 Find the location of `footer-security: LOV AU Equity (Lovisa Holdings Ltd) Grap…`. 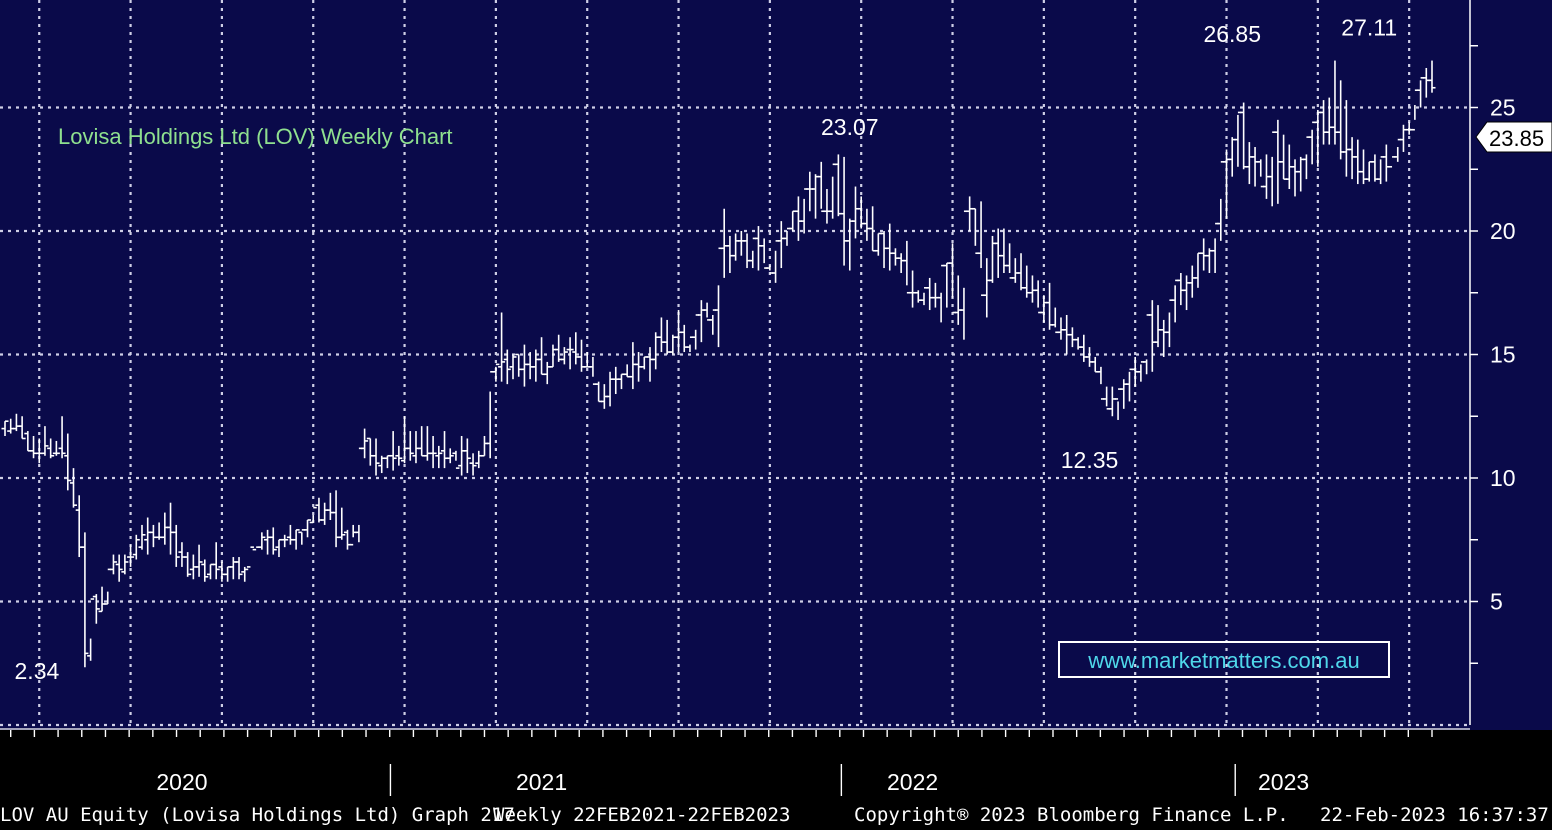

footer-security: LOV AU Equity (Lovisa Holdings Ltd) Grap… is located at coordinates (257, 815).